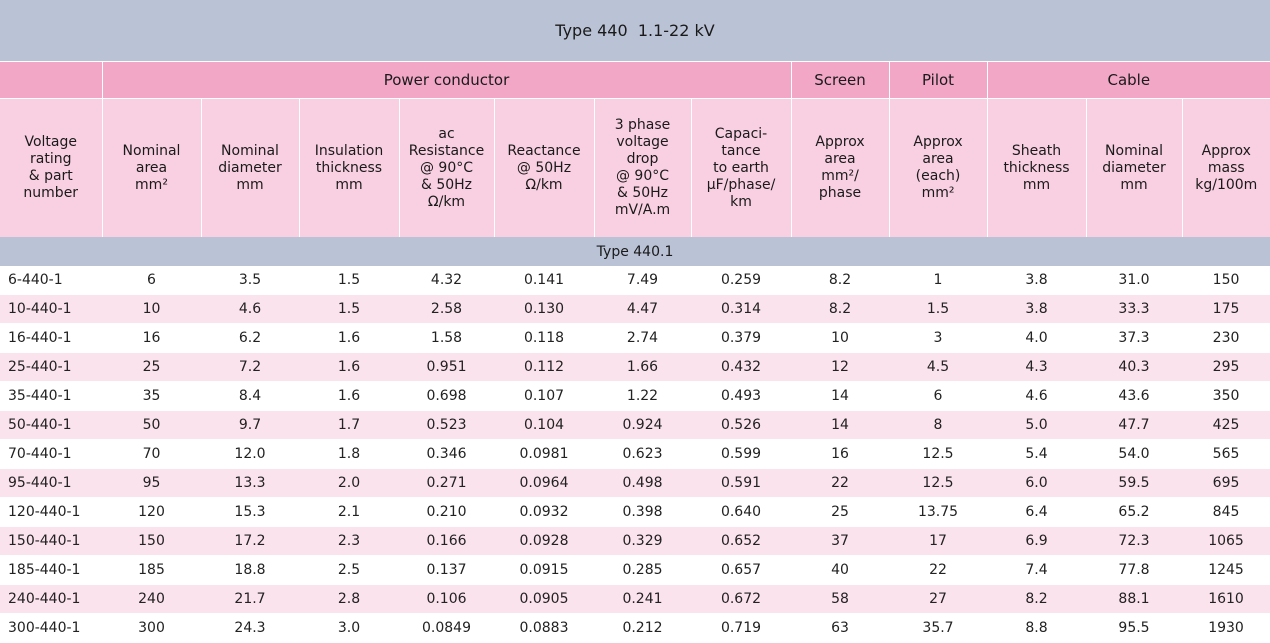  I want to click on table-cell: 7.4, so click(1037, 570).